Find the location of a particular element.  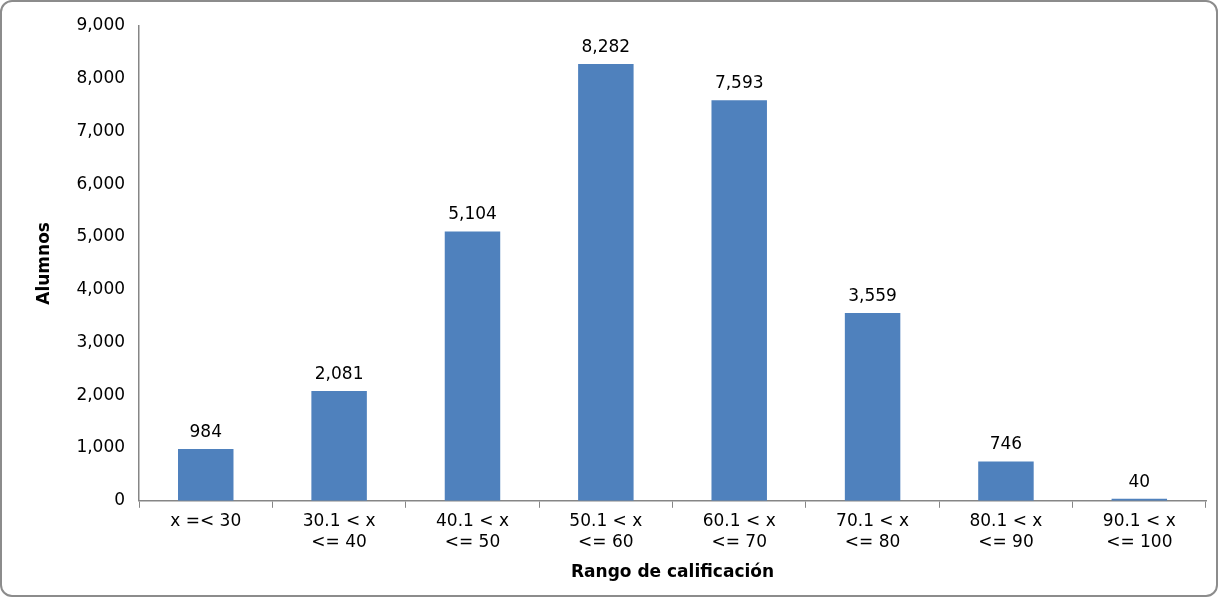

y-tick-label: 7,000 is located at coordinates (101, 129).